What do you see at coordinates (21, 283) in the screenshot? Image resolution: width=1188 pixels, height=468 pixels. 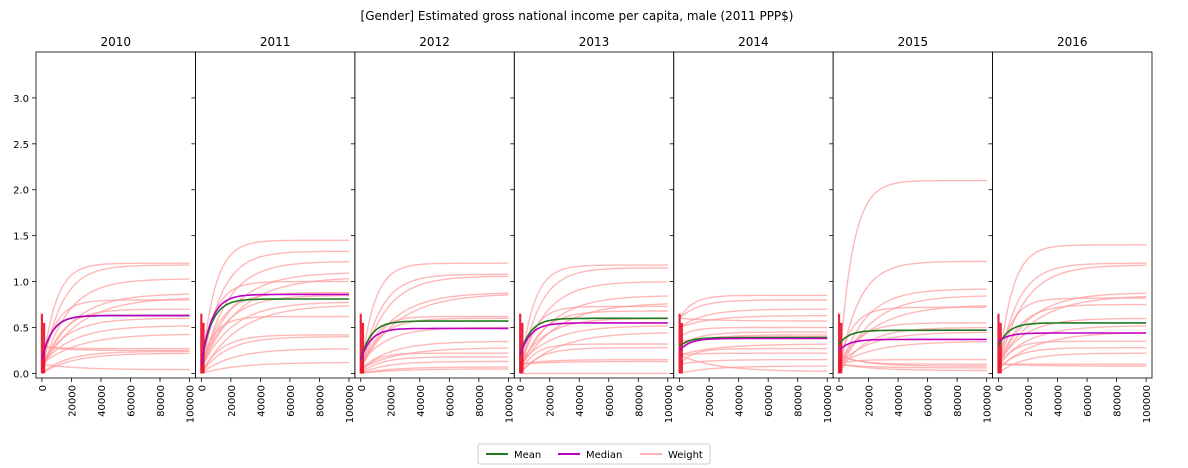 I see `y-tick-label: 1.0` at bounding box center [21, 283].